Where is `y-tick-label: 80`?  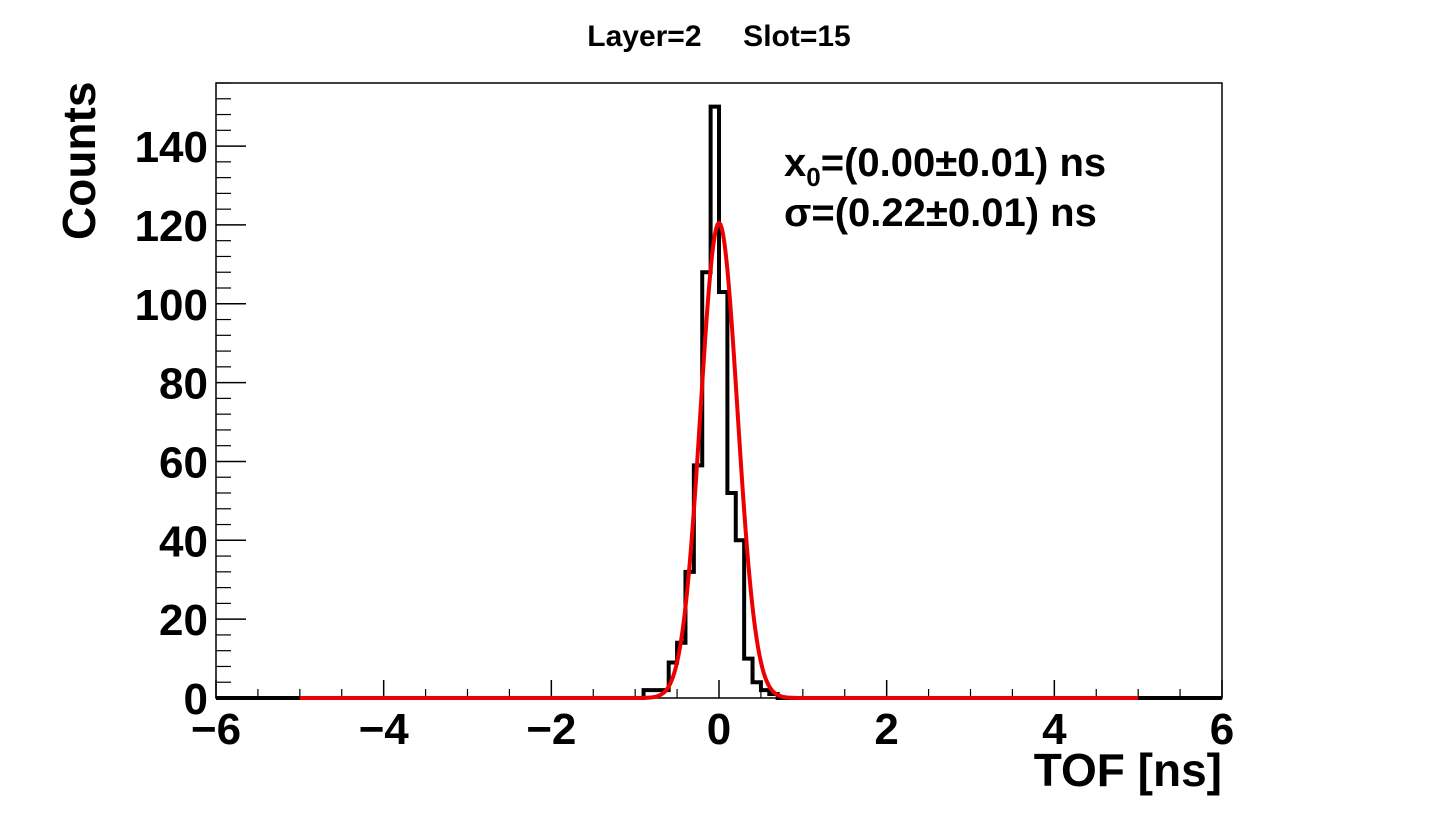 y-tick-label: 80 is located at coordinates (183, 384).